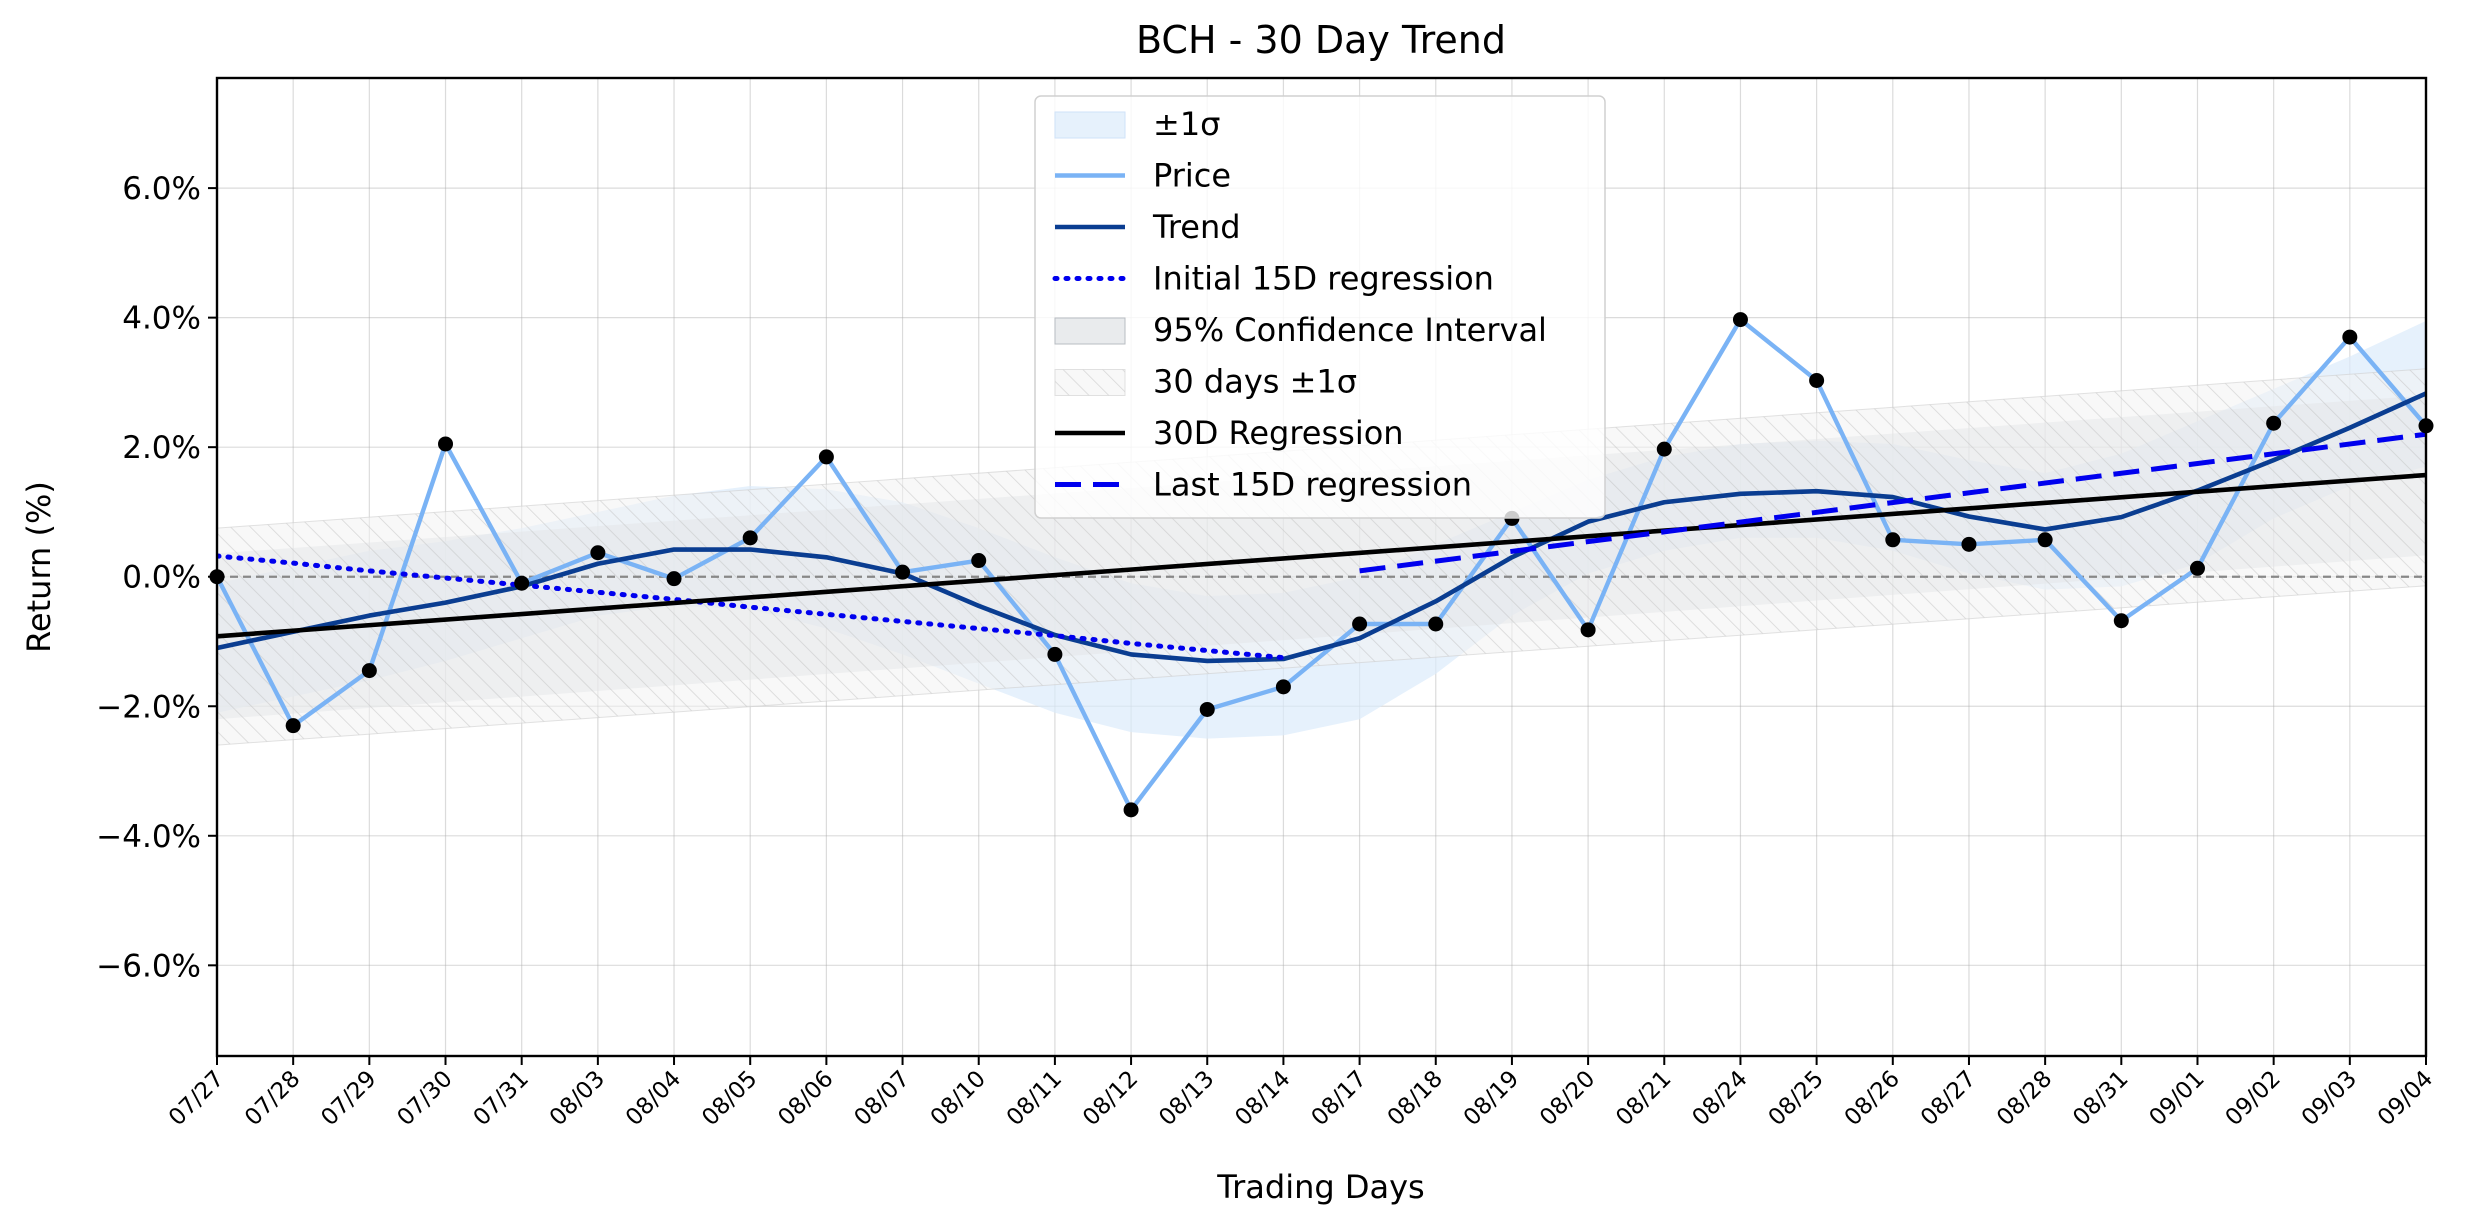 The width and height of the screenshot is (2474, 1224). Describe the element at coordinates (2100, 1098) in the screenshot. I see `x-tick-label: 08/31` at that location.